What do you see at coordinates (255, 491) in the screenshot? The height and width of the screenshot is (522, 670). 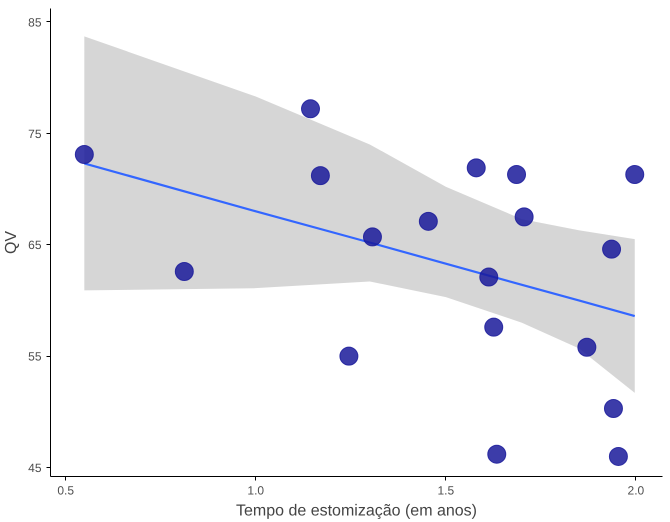 I see `x-tick-label: 1.0` at bounding box center [255, 491].